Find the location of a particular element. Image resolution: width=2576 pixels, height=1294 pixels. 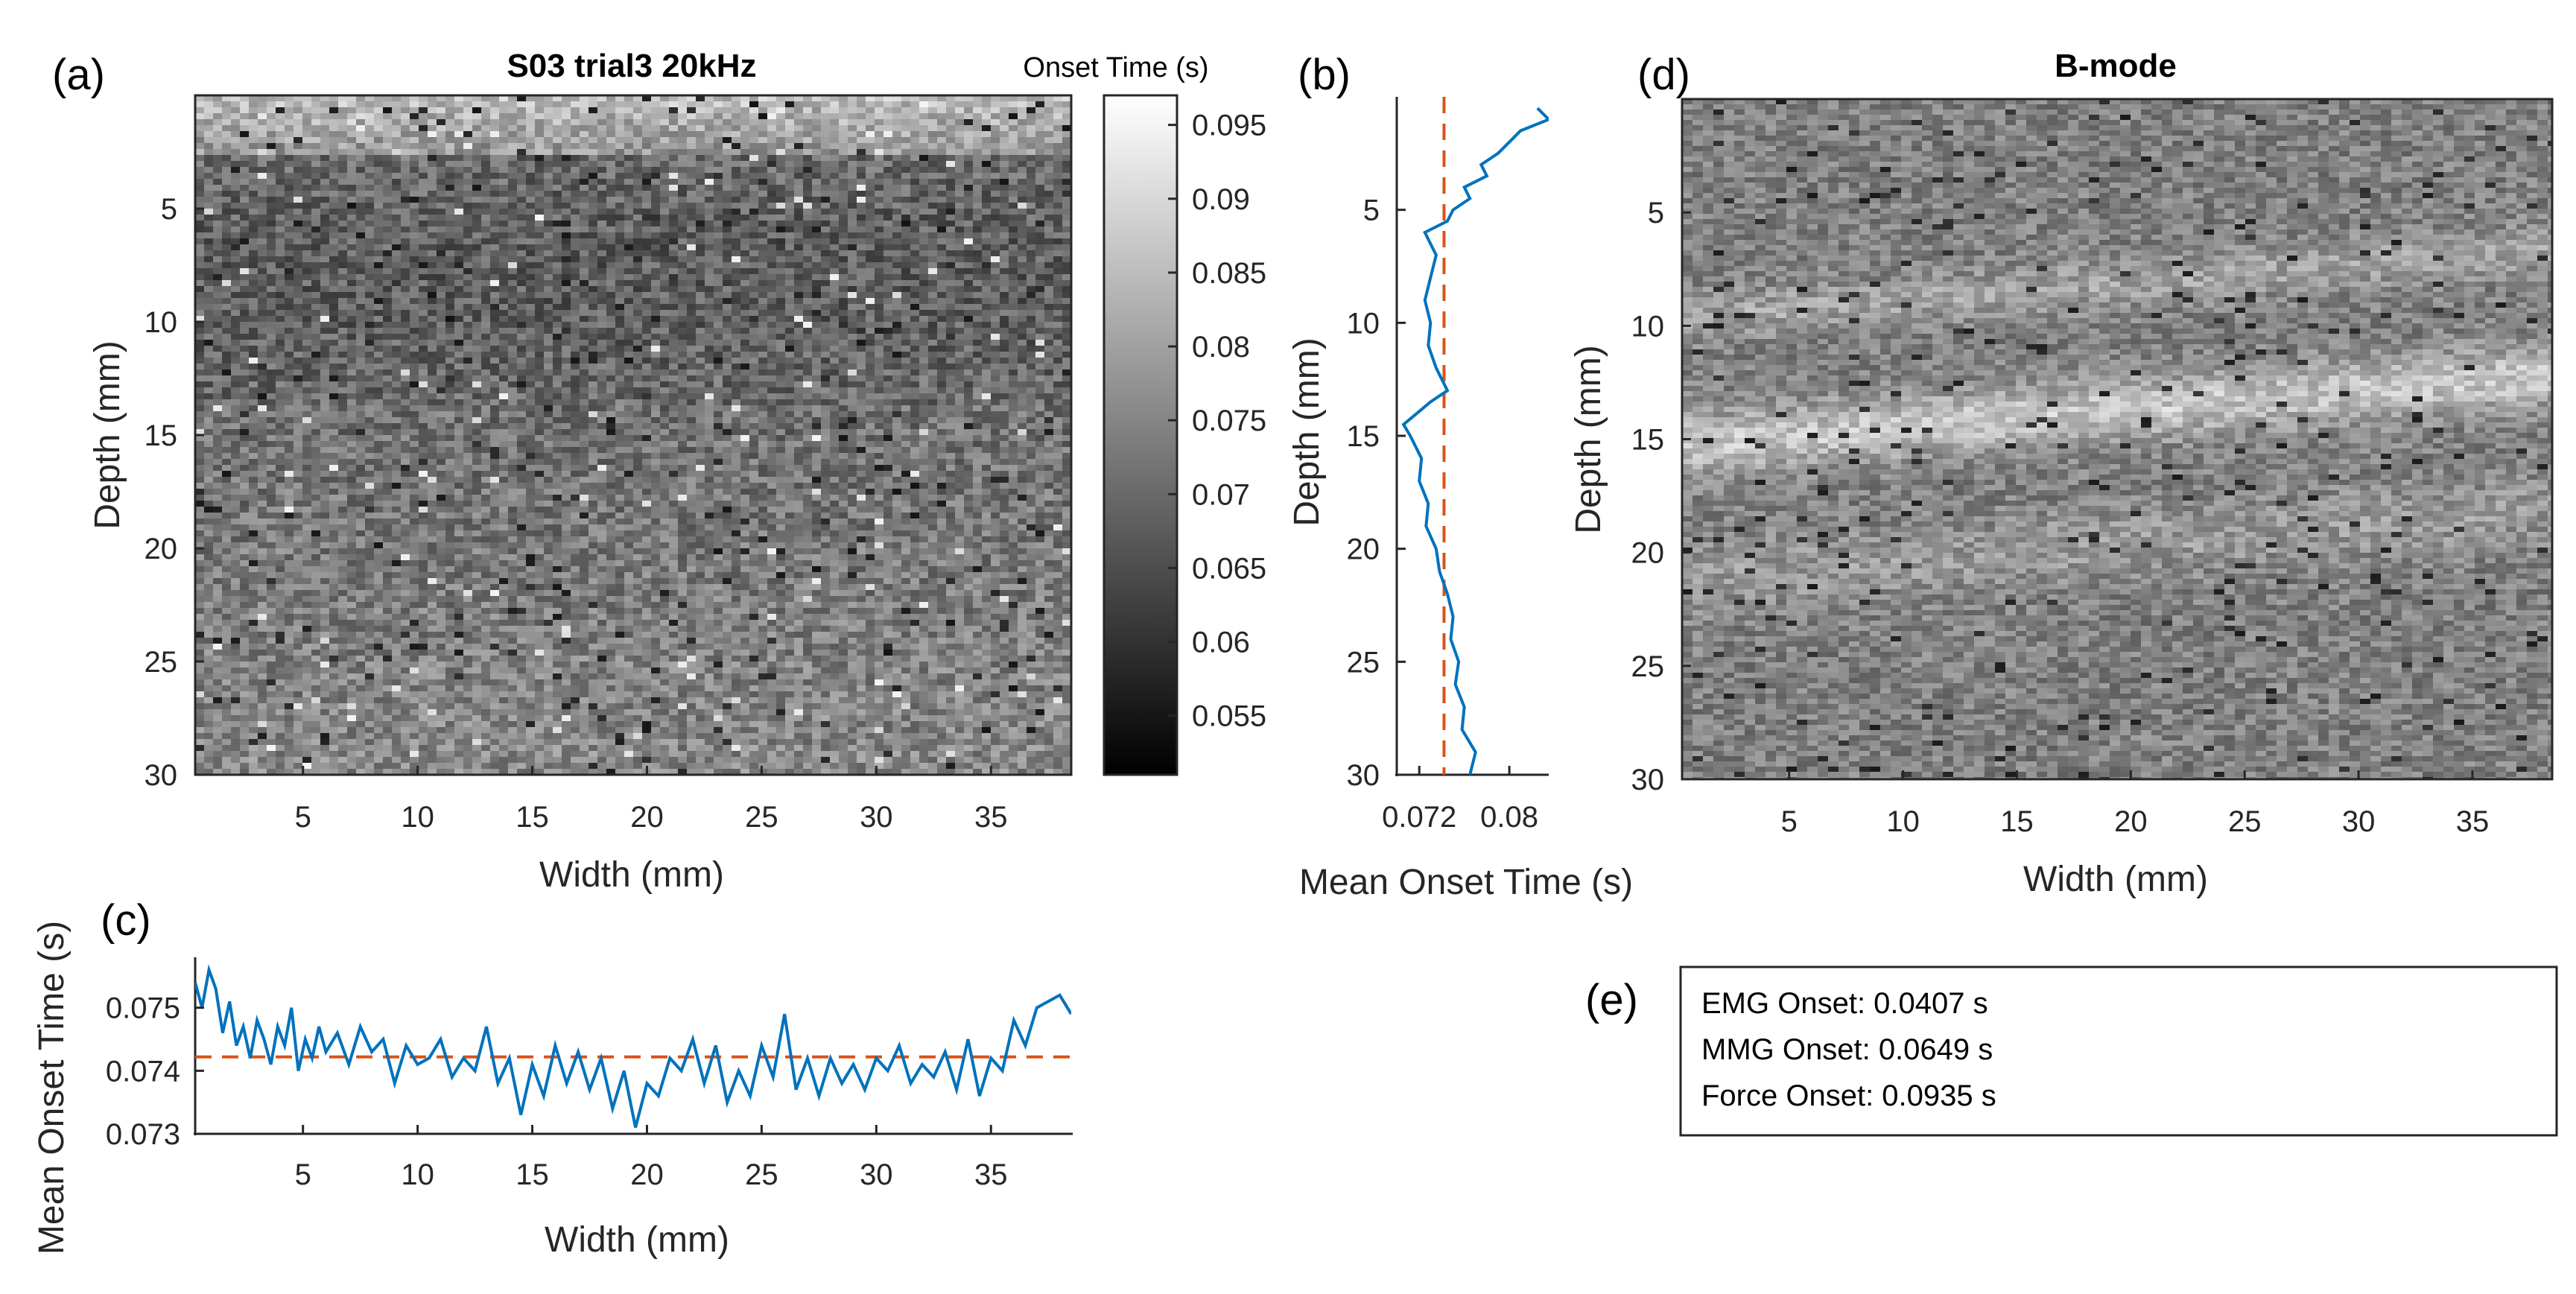

info-mmg-onset: MMG Onset: 0.0649 s is located at coordinates (1847, 1049).